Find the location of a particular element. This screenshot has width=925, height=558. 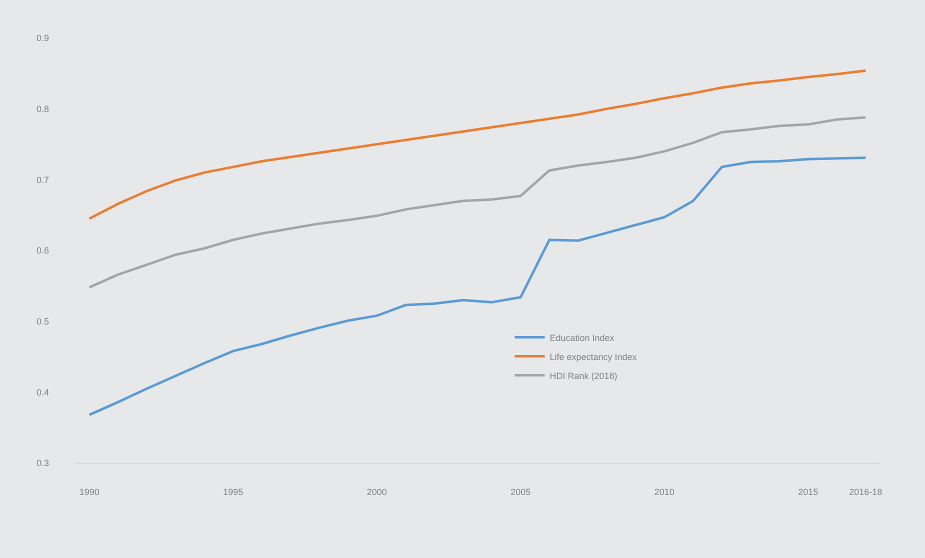

y-tick-label: 0.5 is located at coordinates (42, 321).